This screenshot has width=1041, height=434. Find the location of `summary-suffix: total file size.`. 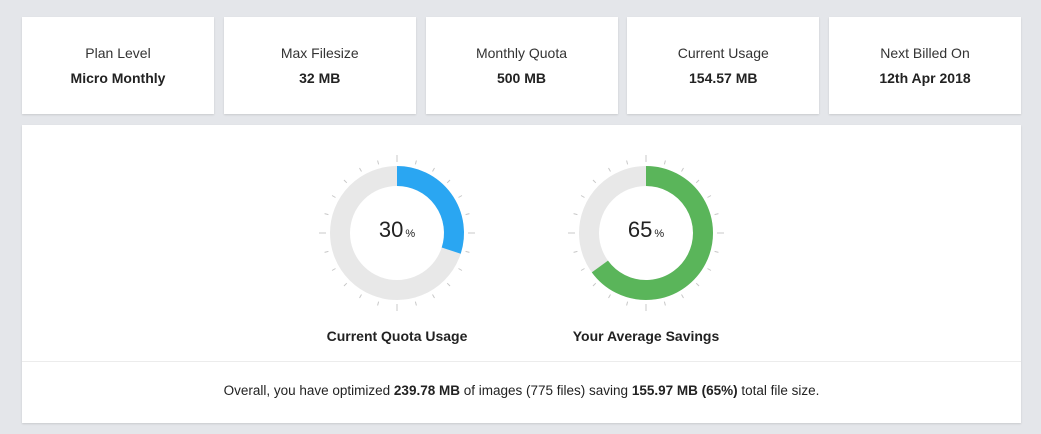

summary-suffix: total file size. is located at coordinates (778, 390).